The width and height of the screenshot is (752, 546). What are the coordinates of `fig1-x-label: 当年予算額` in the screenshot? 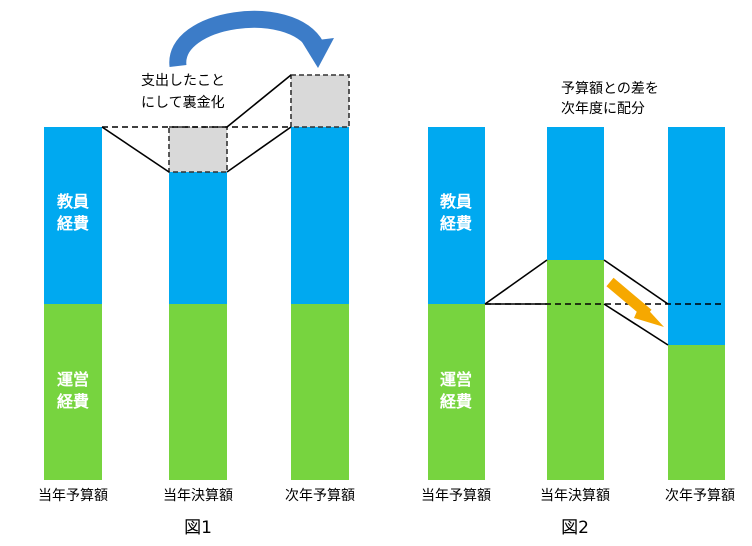 It's located at (73, 496).